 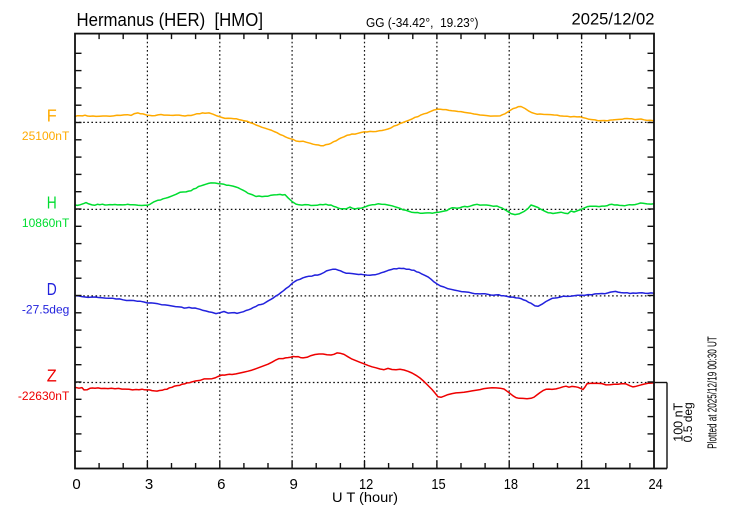 I want to click on svg-text: U T (hour), so click(x=365, y=497).